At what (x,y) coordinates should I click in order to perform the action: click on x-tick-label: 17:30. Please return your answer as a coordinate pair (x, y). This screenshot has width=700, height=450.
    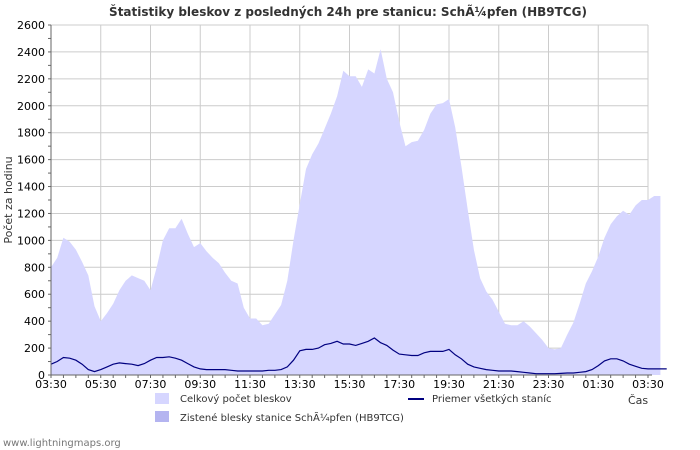
    Looking at the image, I should click on (399, 384).